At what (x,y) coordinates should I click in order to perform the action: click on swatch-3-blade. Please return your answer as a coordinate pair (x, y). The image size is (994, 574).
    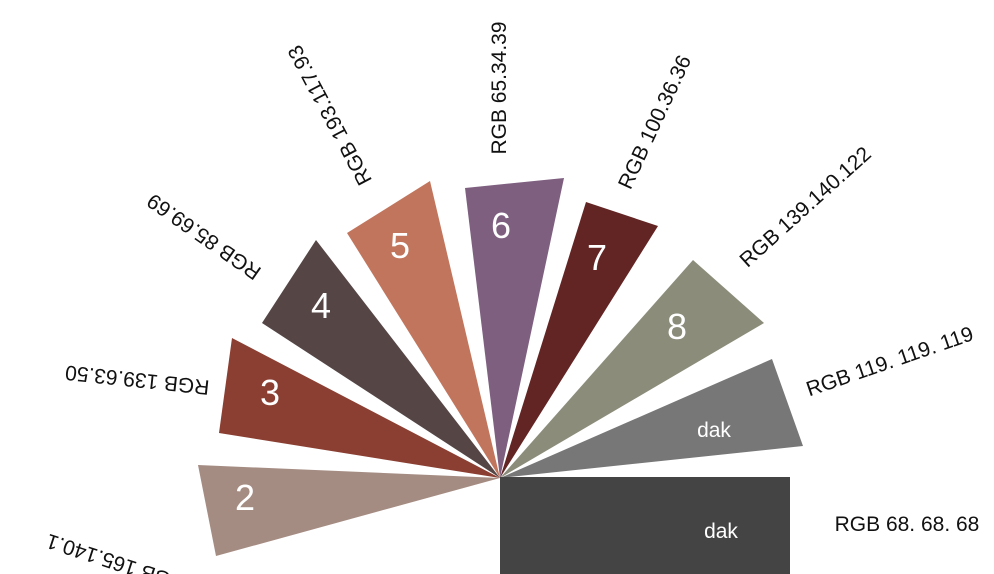
    Looking at the image, I should click on (359, 408).